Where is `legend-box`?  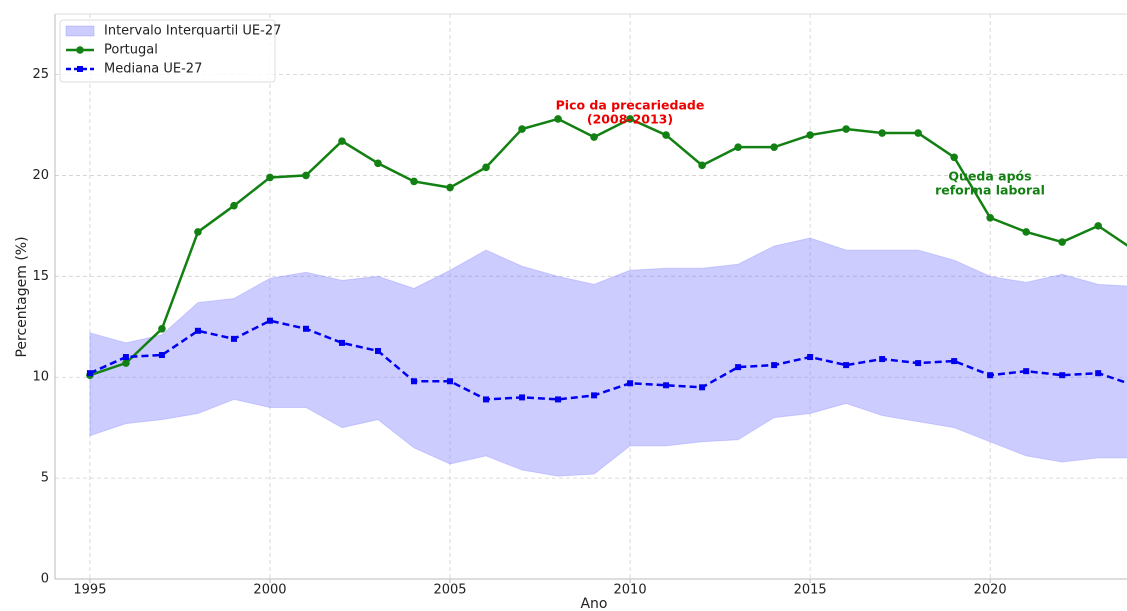 legend-box is located at coordinates (167, 51).